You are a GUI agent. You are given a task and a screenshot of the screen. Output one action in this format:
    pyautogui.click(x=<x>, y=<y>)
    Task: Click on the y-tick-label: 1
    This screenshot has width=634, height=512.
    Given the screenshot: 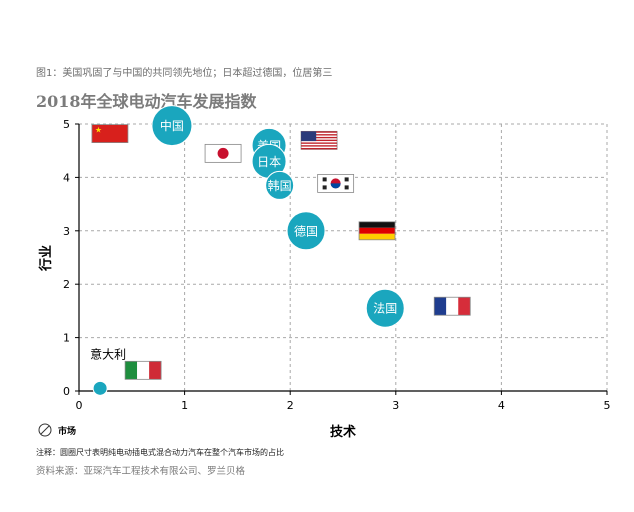 What is the action you would take?
    pyautogui.click(x=66, y=338)
    